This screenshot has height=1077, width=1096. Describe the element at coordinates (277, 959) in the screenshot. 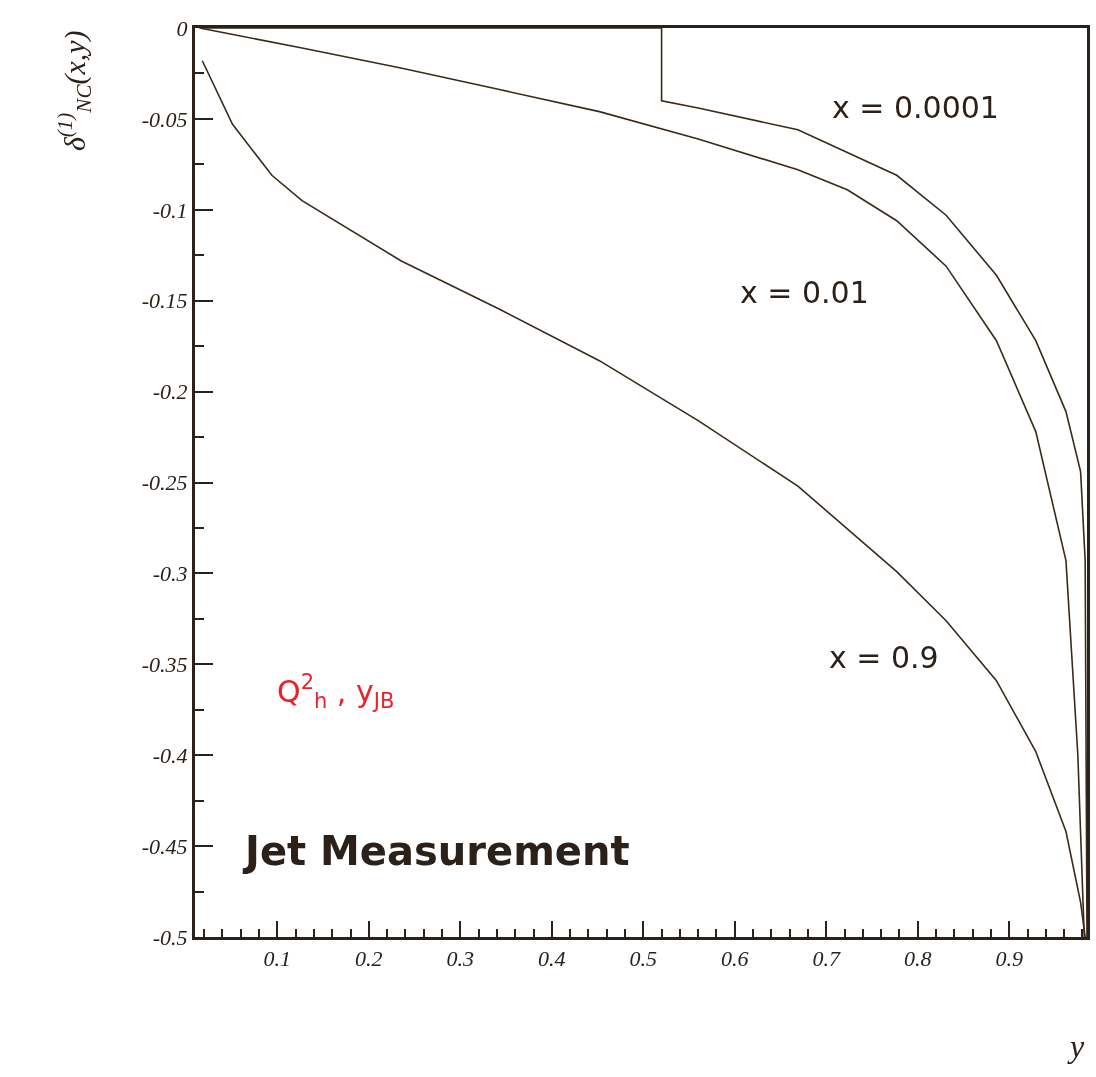

I see `x-tick-label: 0.1` at that location.